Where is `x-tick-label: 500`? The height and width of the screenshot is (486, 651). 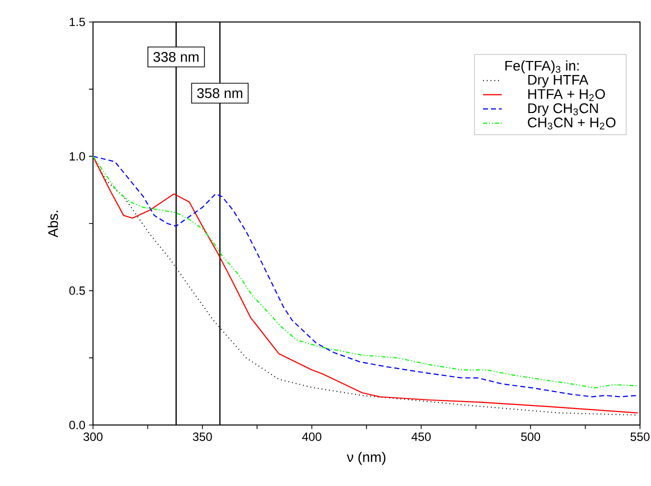
x-tick-label: 500 is located at coordinates (530, 436).